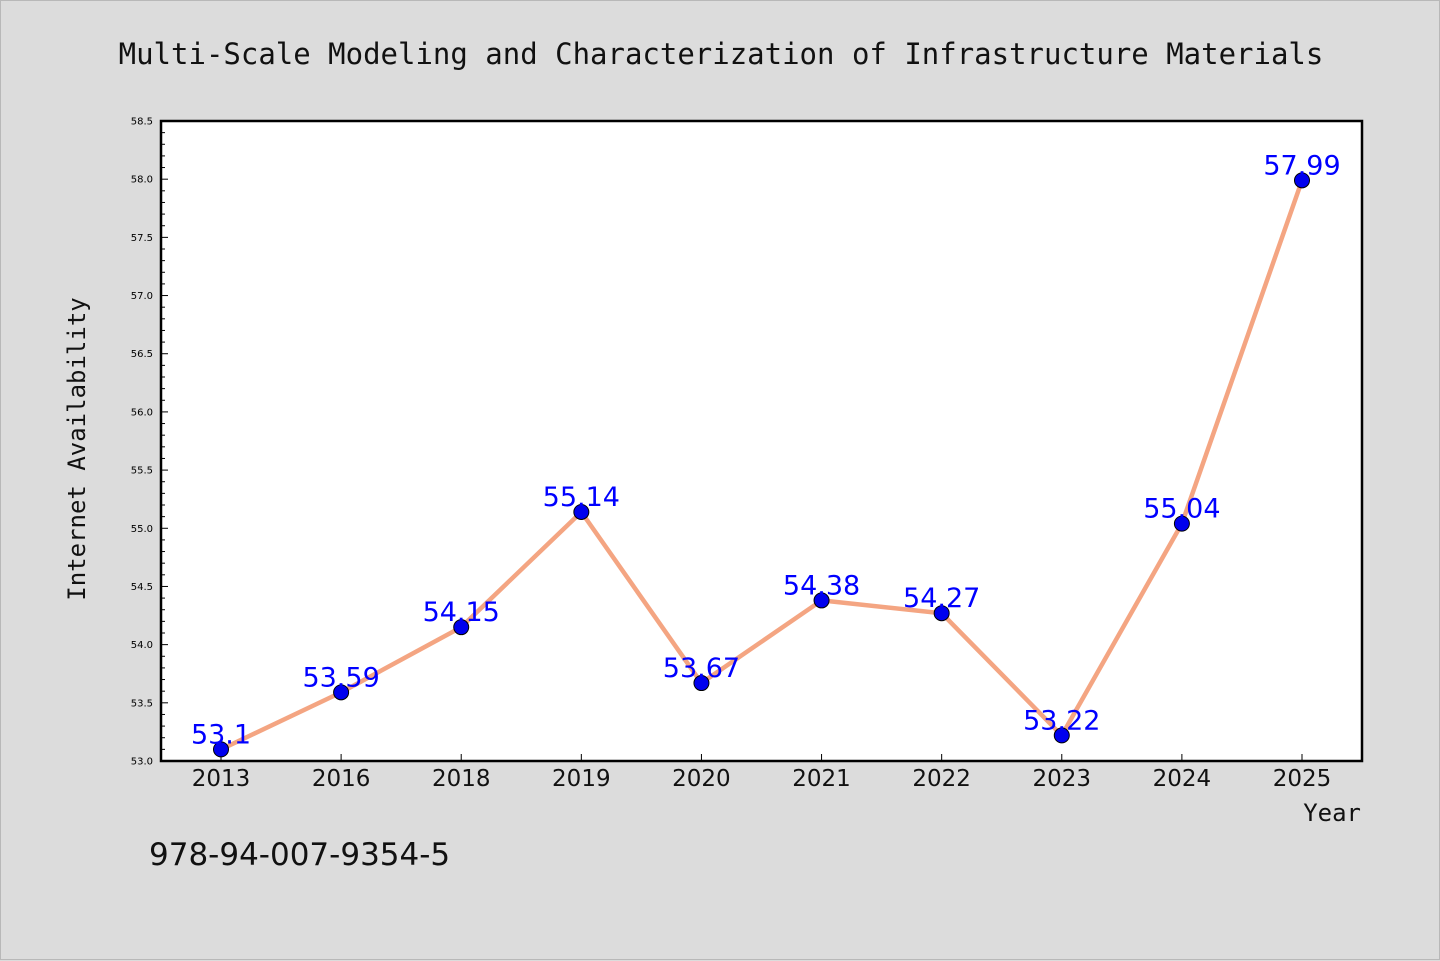  I want to click on y-tick-label: 58.0, so click(142, 180).